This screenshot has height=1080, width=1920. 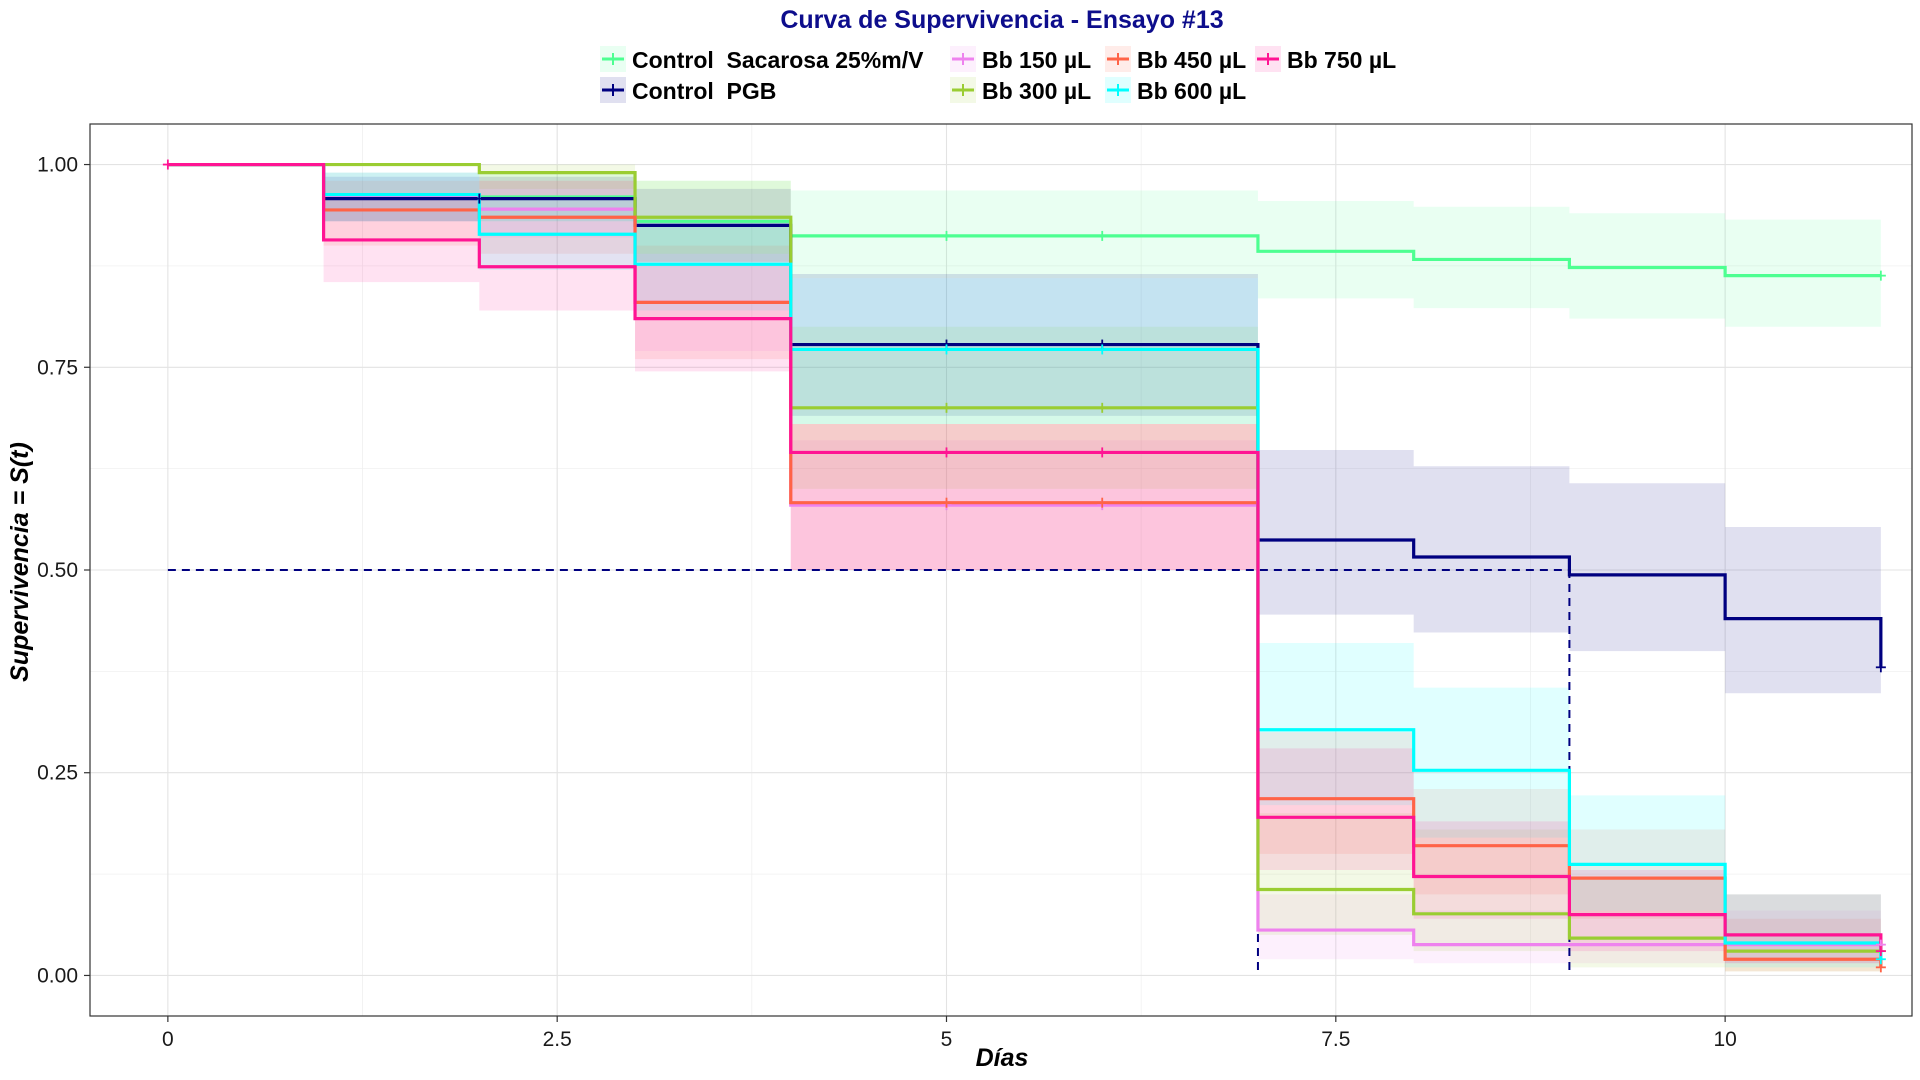 What do you see at coordinates (168, 1039) in the screenshot?
I see `x-tick-label: 0` at bounding box center [168, 1039].